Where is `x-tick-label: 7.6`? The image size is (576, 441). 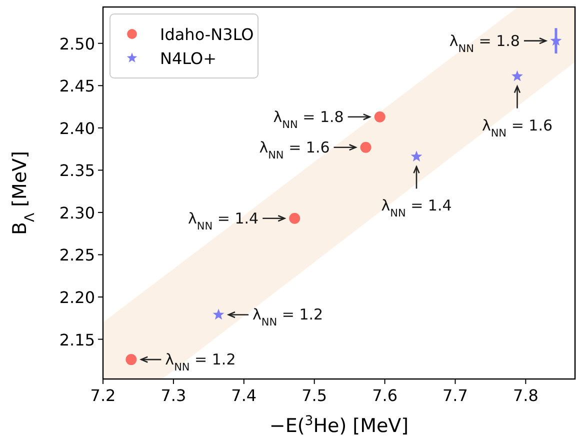
x-tick-label: 7.6 is located at coordinates (385, 395).